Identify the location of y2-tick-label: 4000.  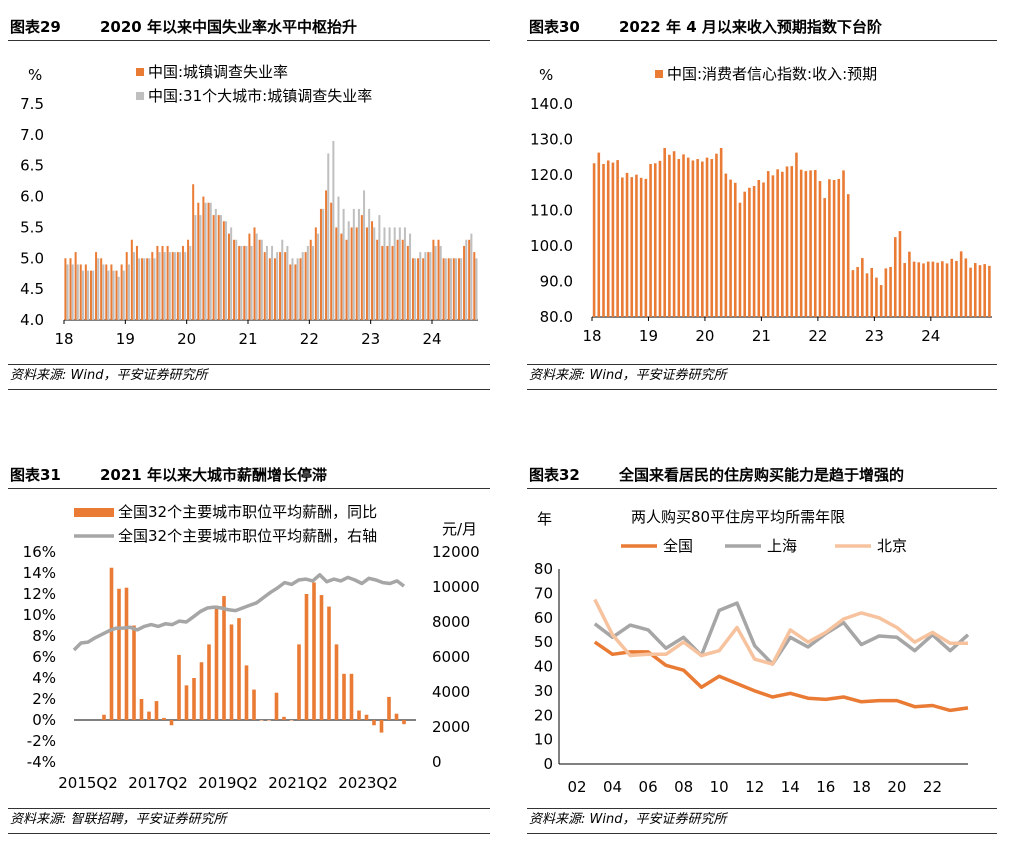
(451, 692).